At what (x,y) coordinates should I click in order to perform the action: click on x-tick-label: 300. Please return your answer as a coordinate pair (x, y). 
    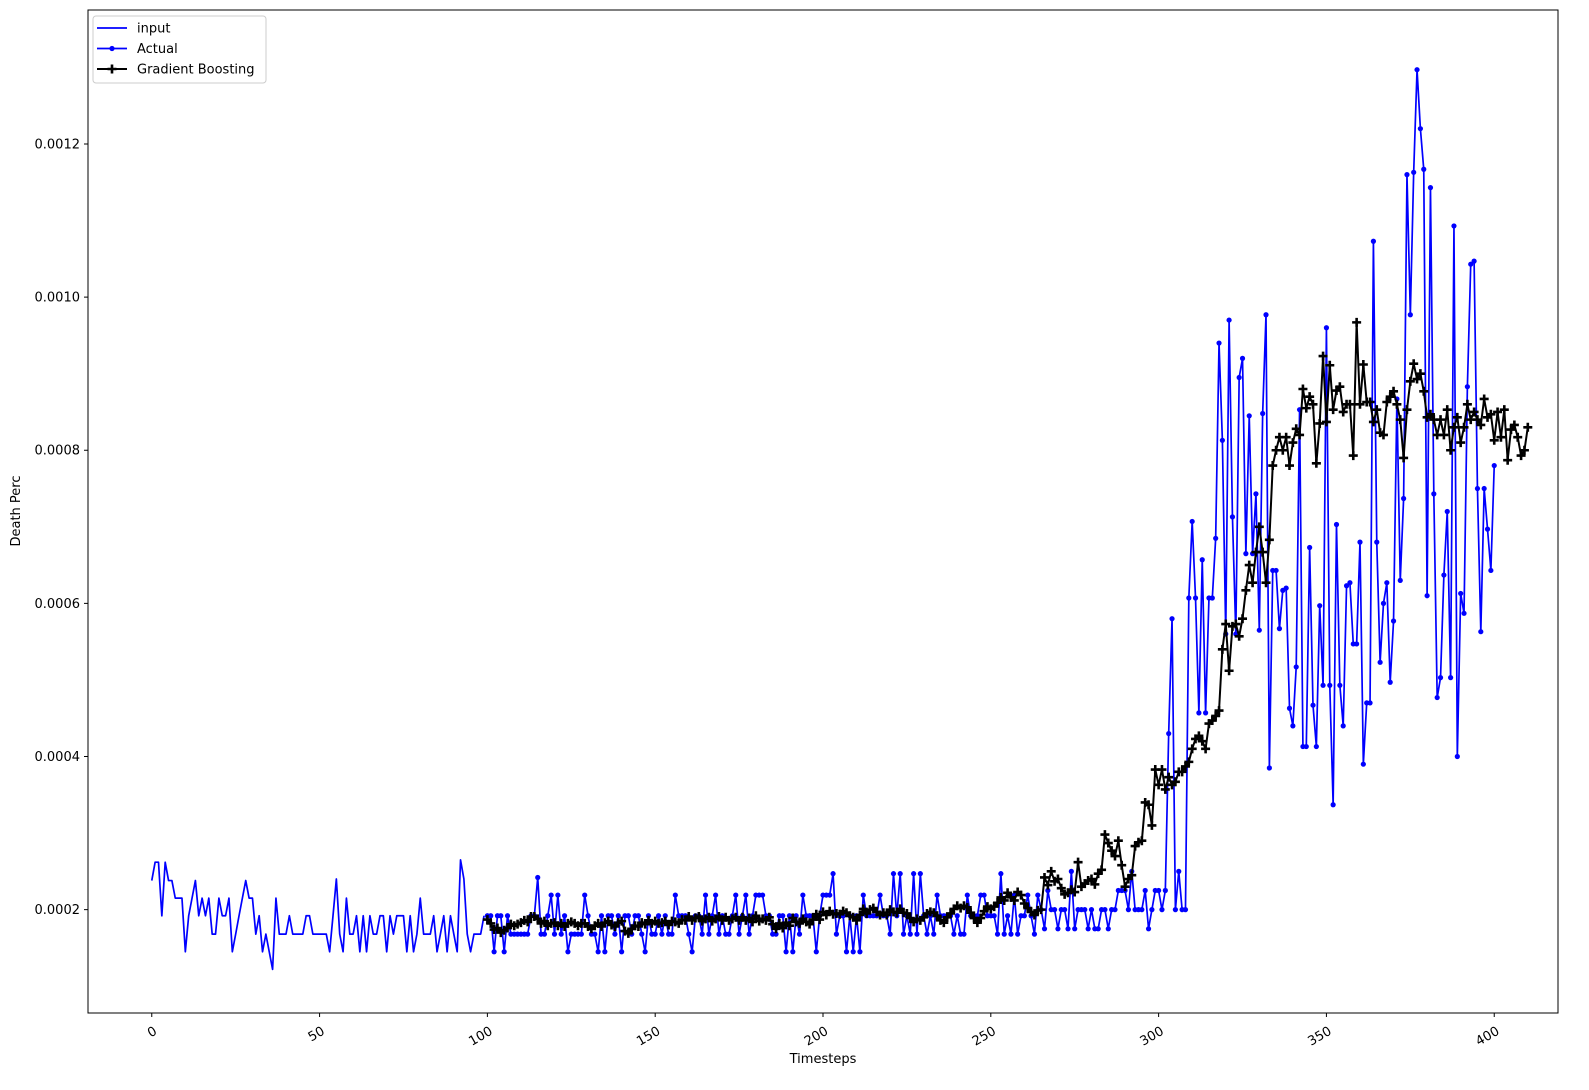
    Looking at the image, I should click on (1152, 1036).